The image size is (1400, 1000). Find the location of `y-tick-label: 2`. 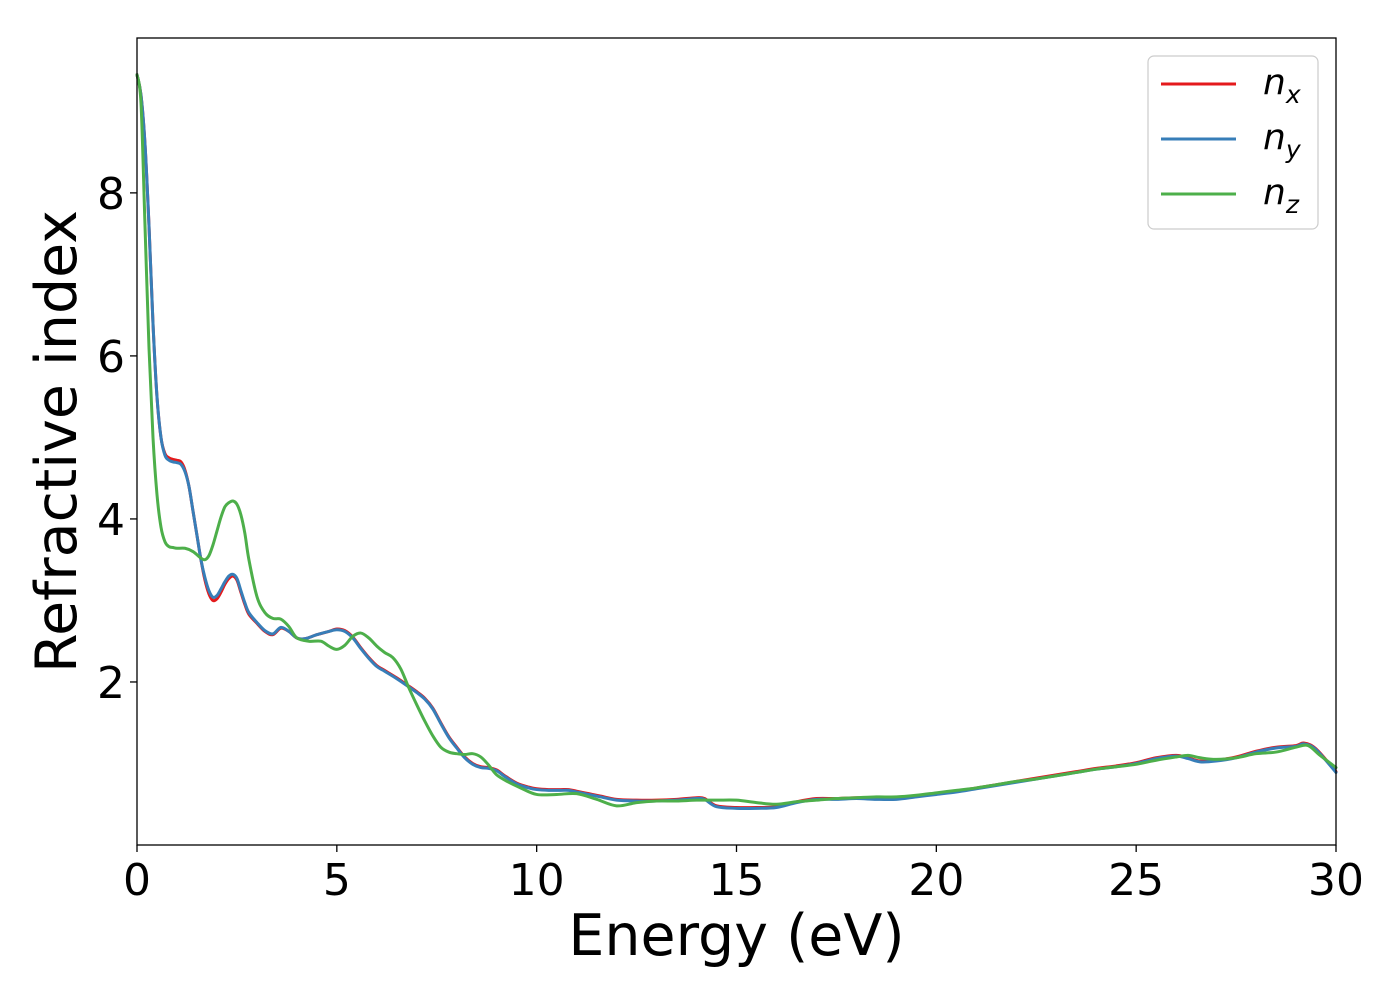

y-tick-label: 2 is located at coordinates (111, 683).